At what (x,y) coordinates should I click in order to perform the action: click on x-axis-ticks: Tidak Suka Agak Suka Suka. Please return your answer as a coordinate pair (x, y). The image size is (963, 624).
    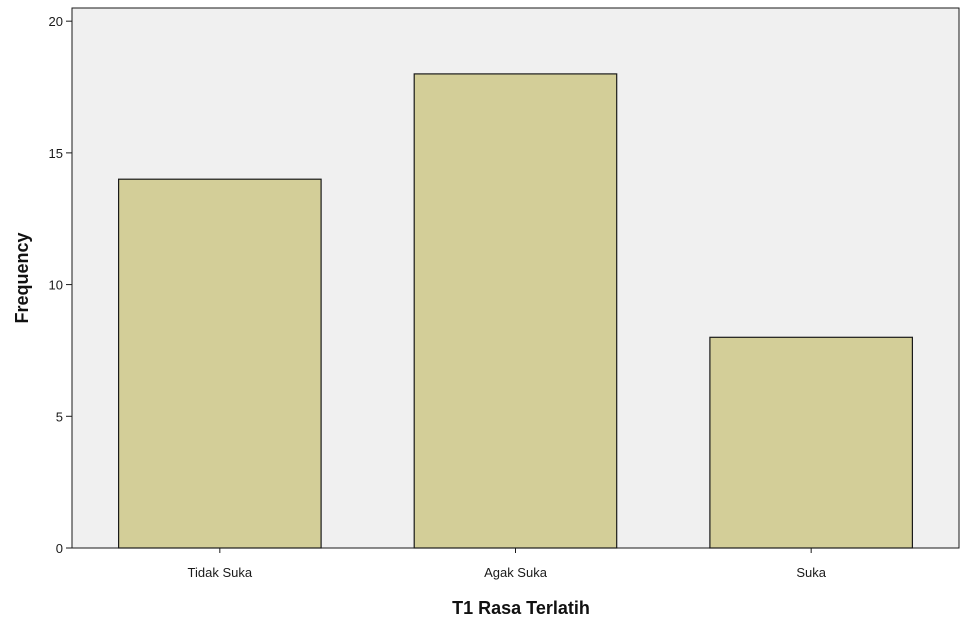
    Looking at the image, I should click on (507, 564).